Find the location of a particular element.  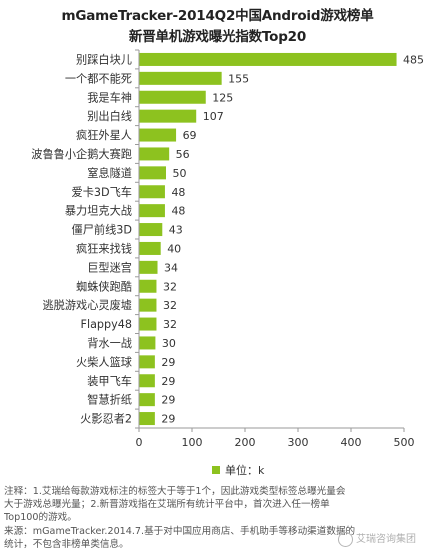

footnote-line: 大于游戏总曝光量；2.新晋游戏指在艾瑞所有统计平台中，首次进入任一榜单 is located at coordinates (167, 505).